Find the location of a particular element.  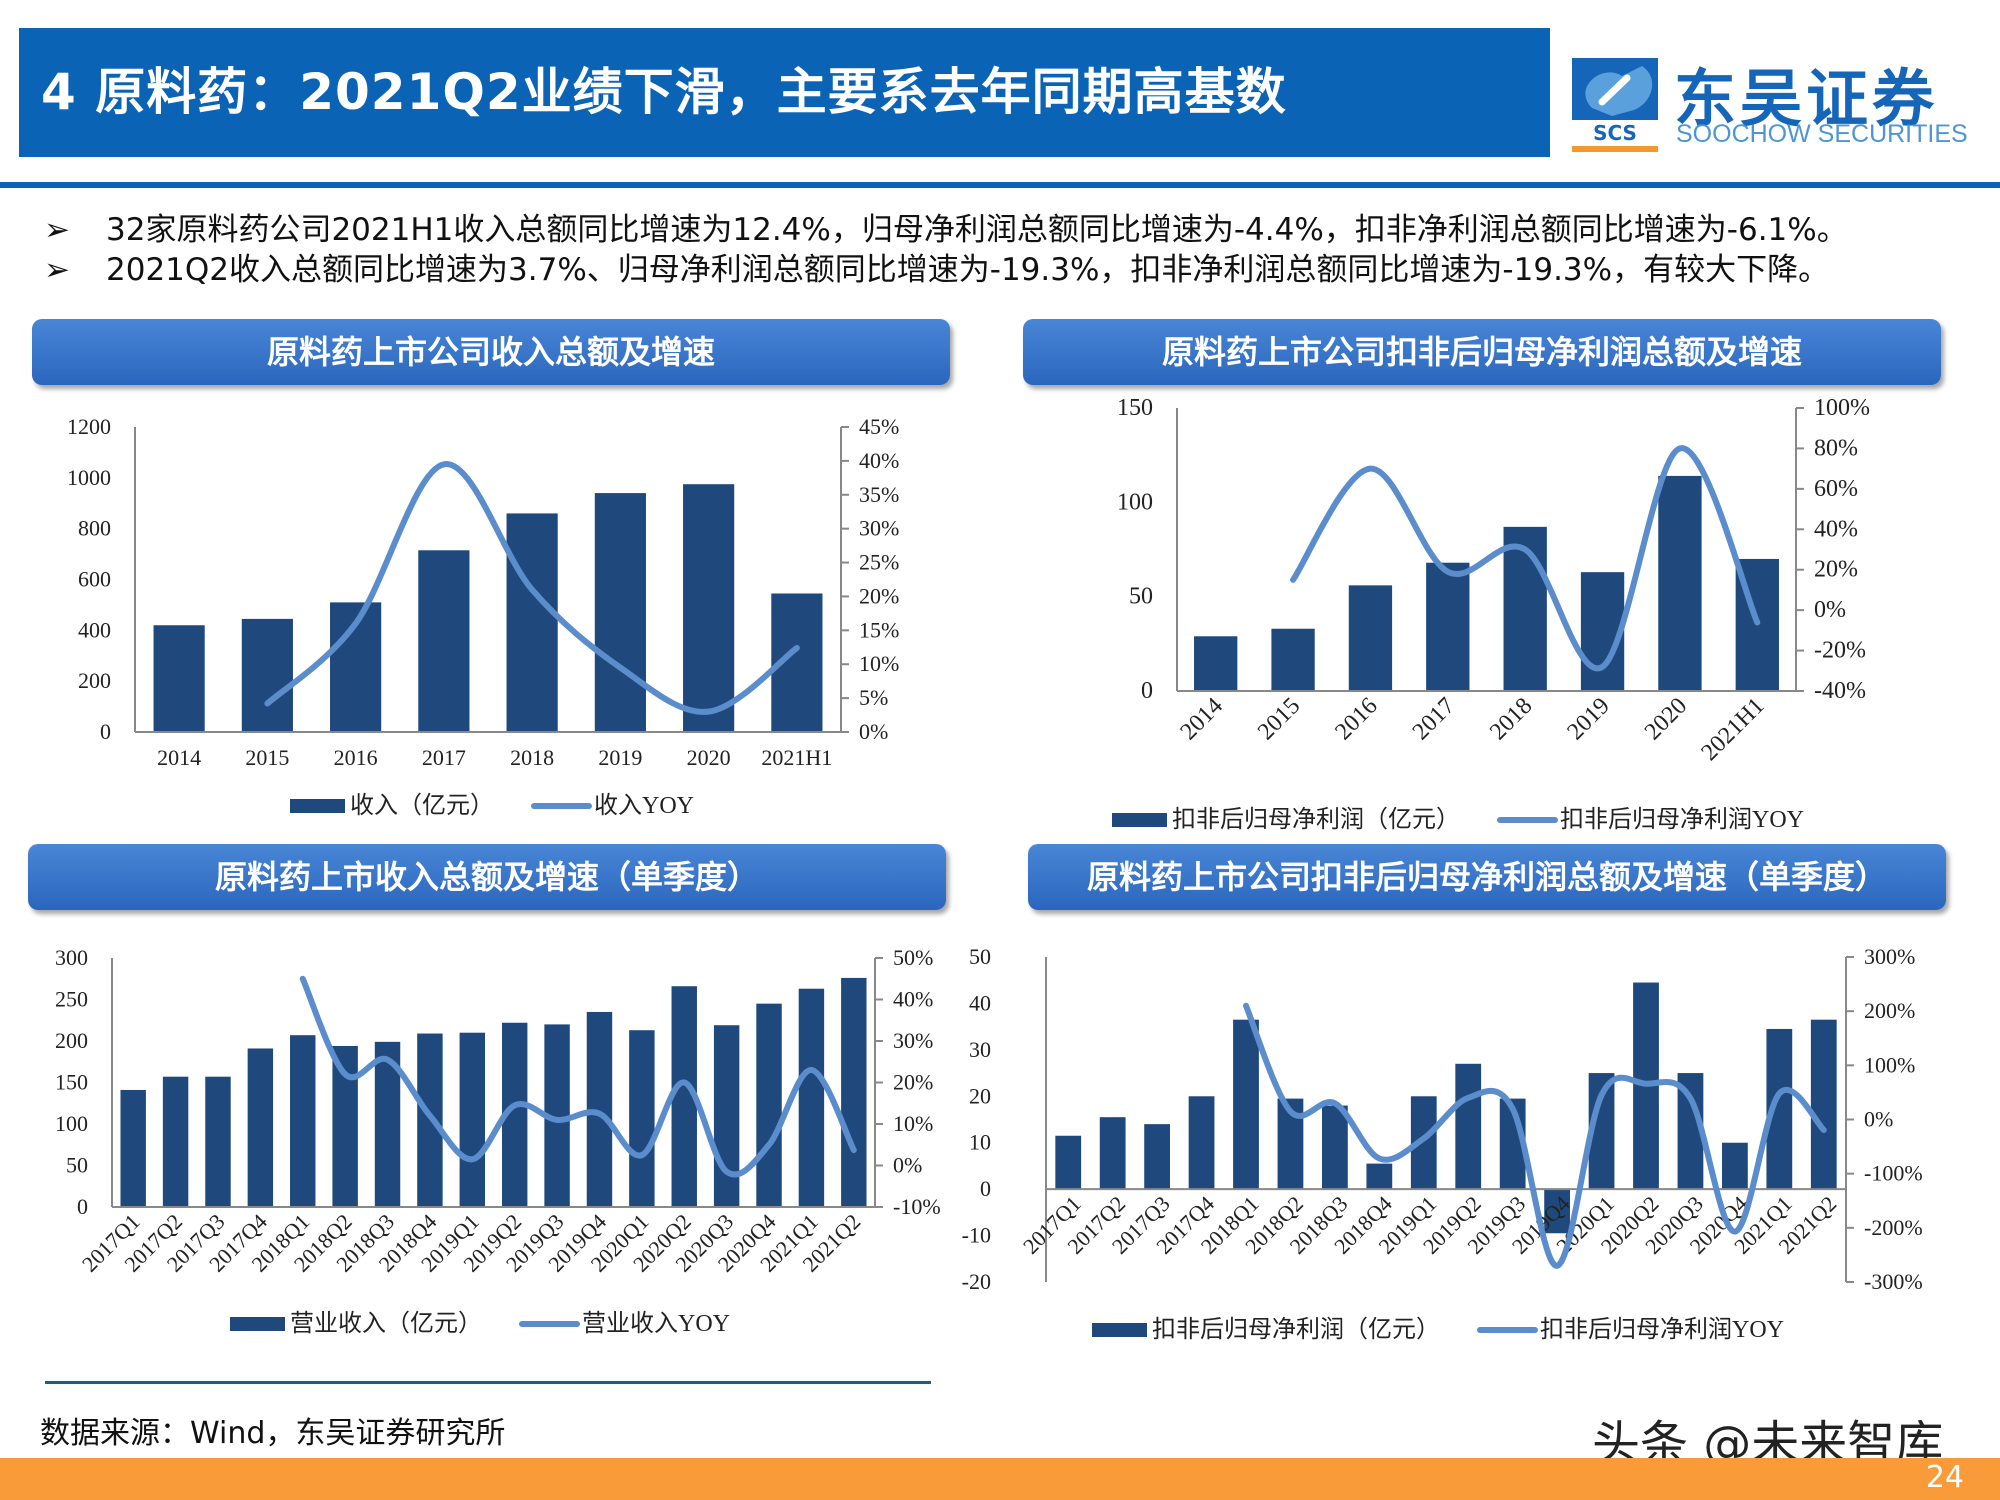

right-tick-label: 80% is located at coordinates (1836, 448).